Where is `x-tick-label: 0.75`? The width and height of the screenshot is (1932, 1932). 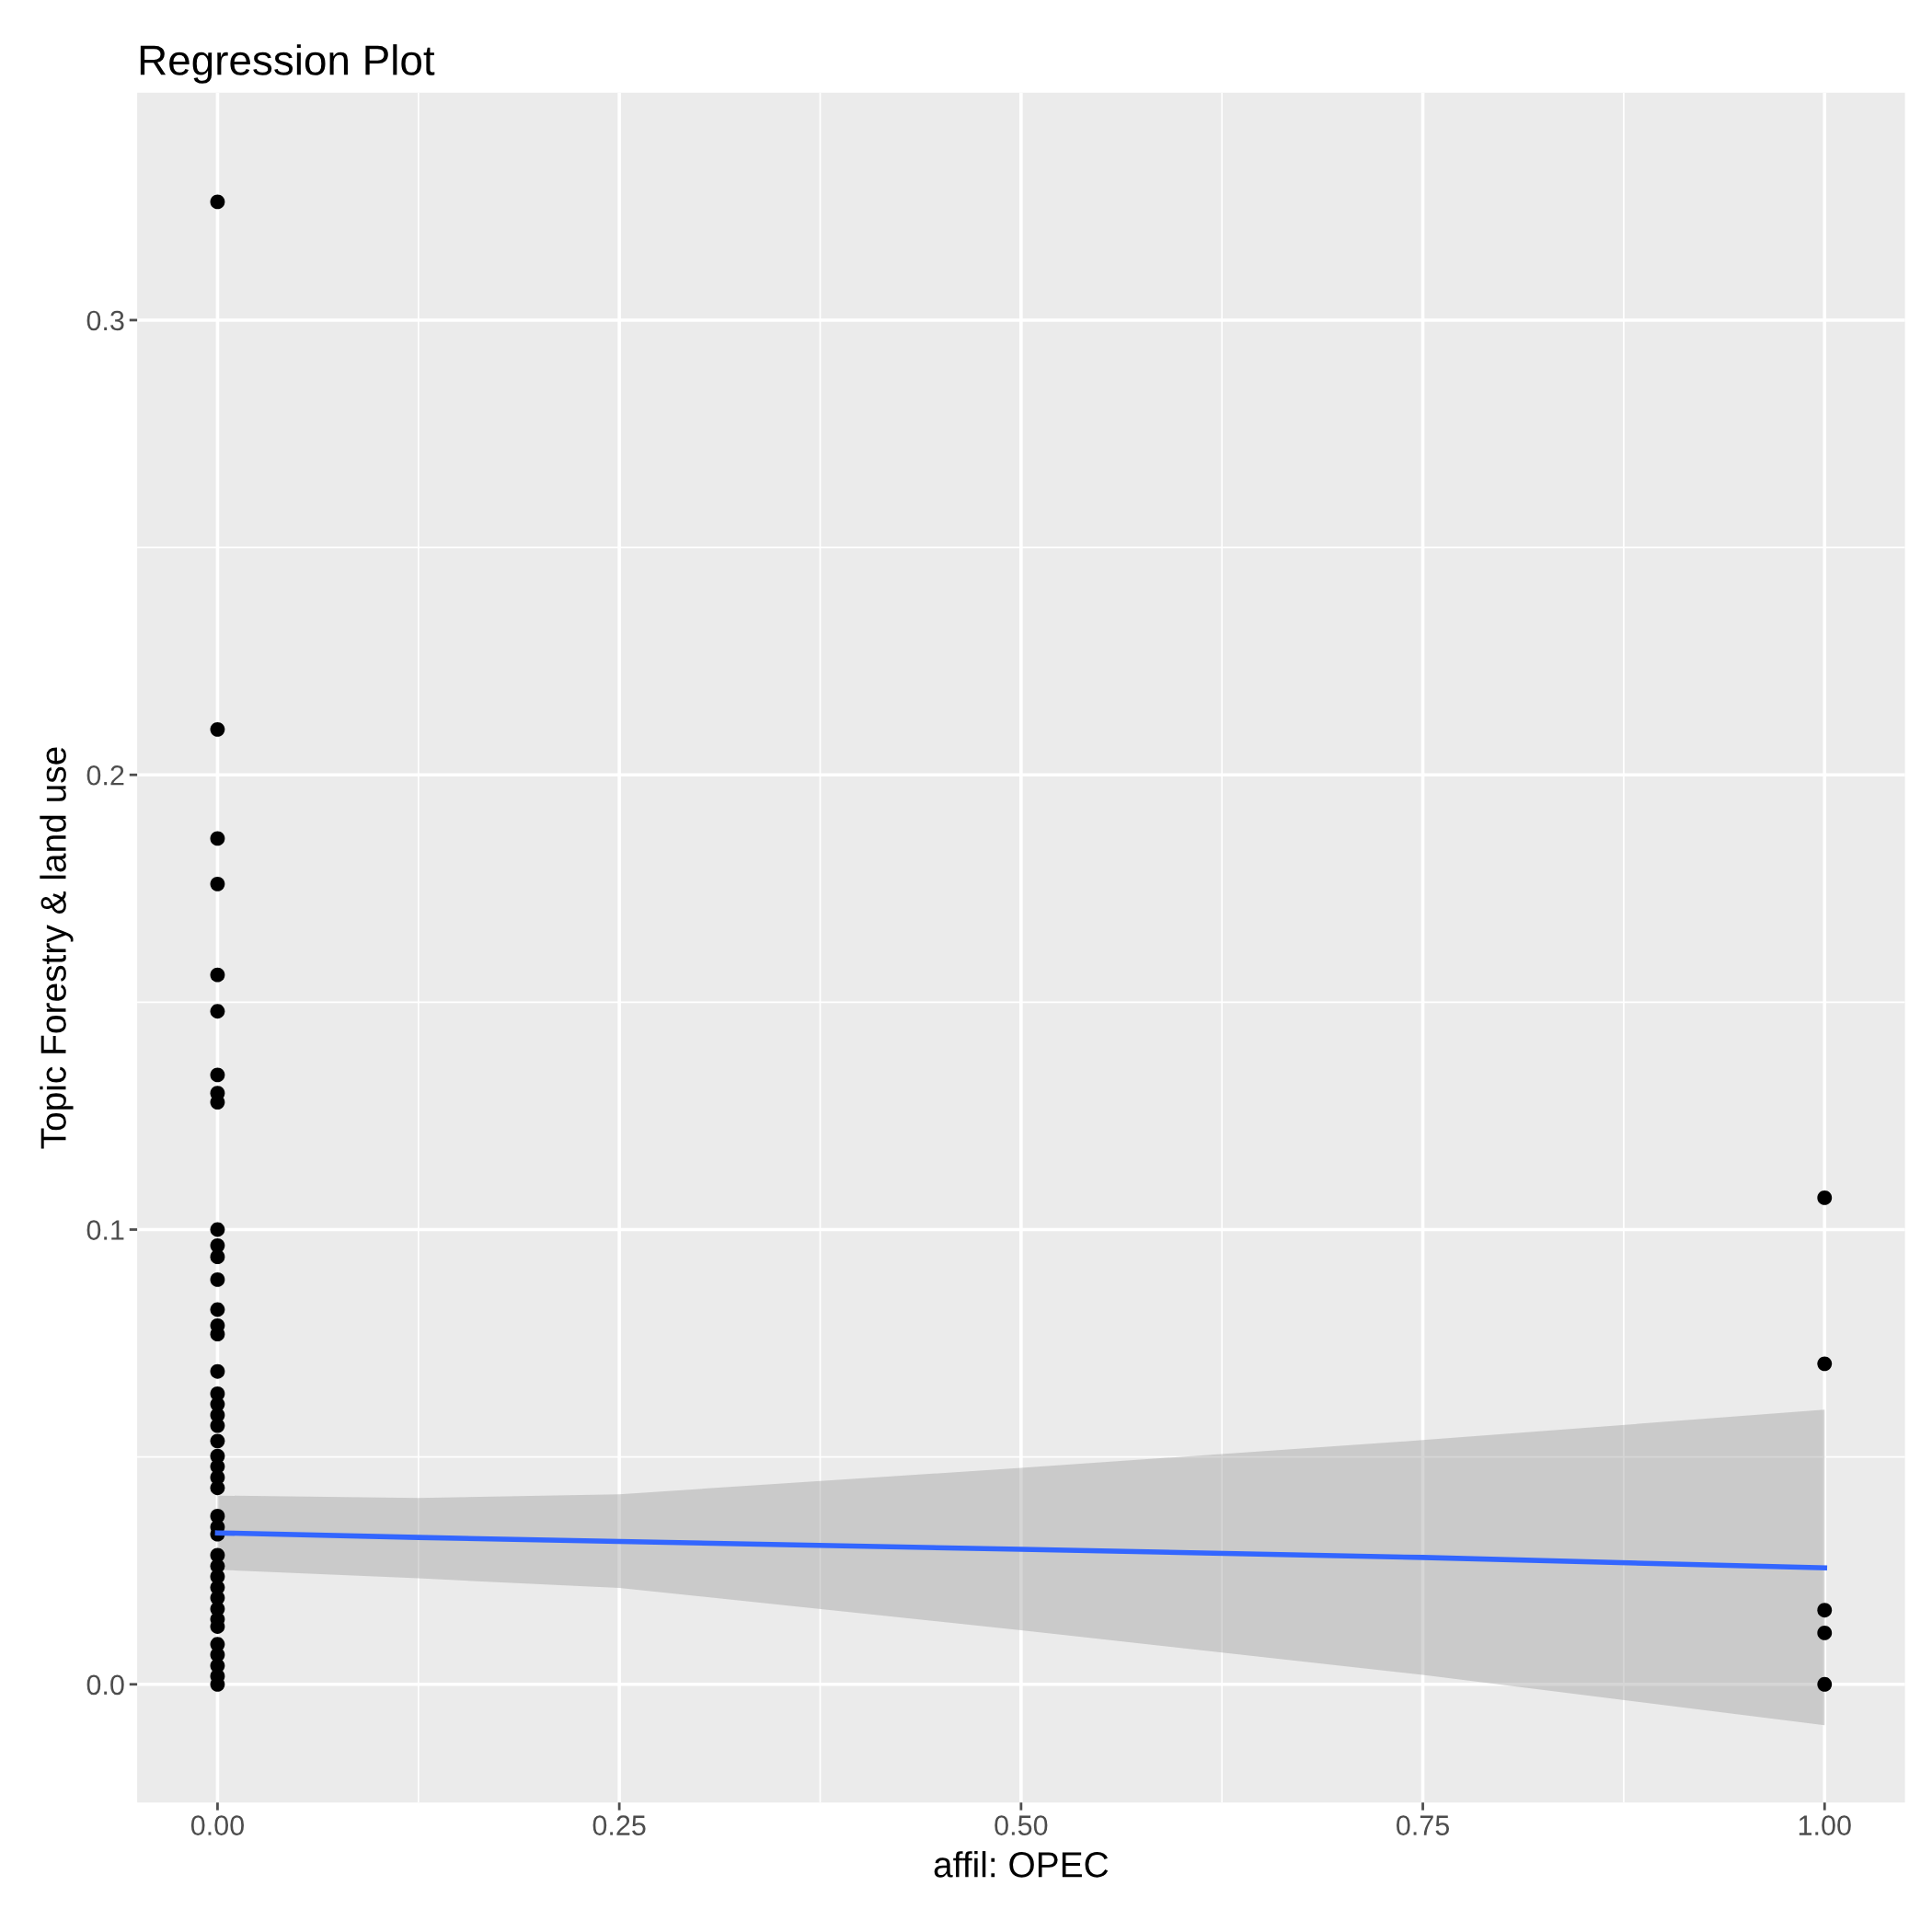 x-tick-label: 0.75 is located at coordinates (1423, 1825).